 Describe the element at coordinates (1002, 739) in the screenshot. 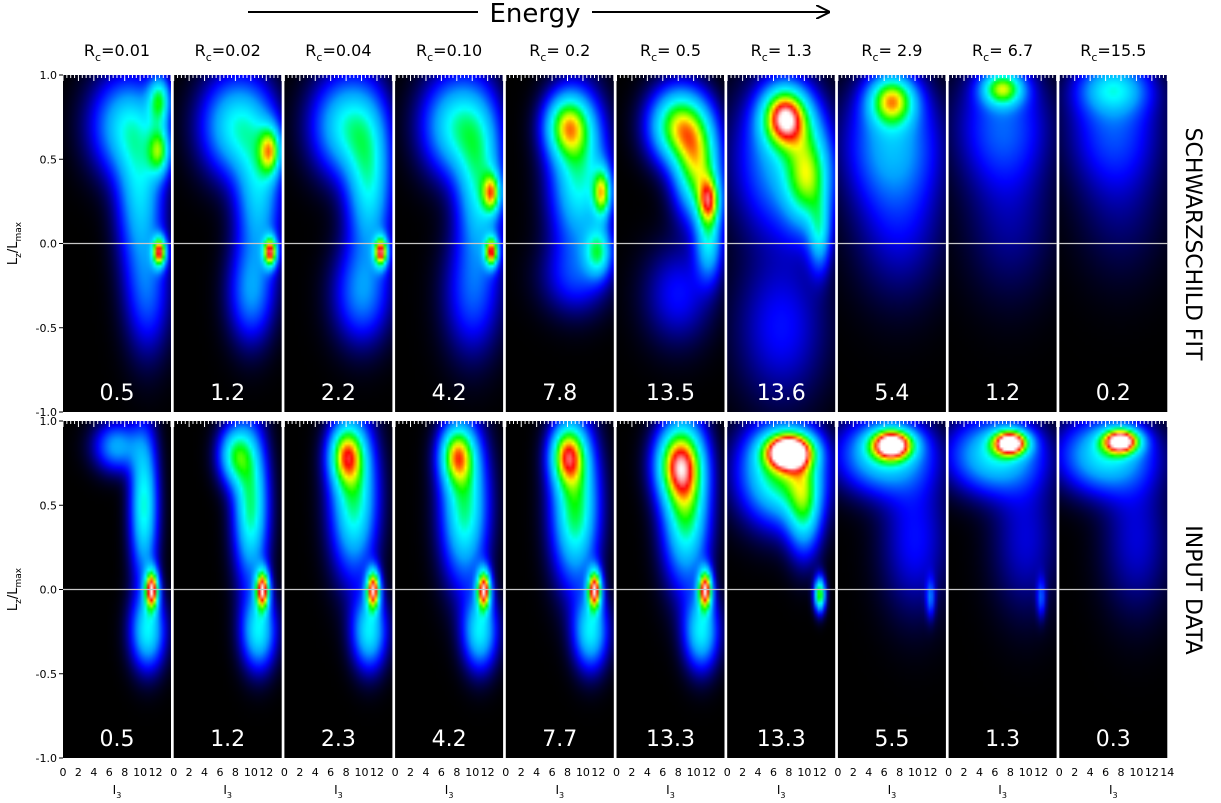

I see `panel-value-r2-c9: 1.3` at that location.